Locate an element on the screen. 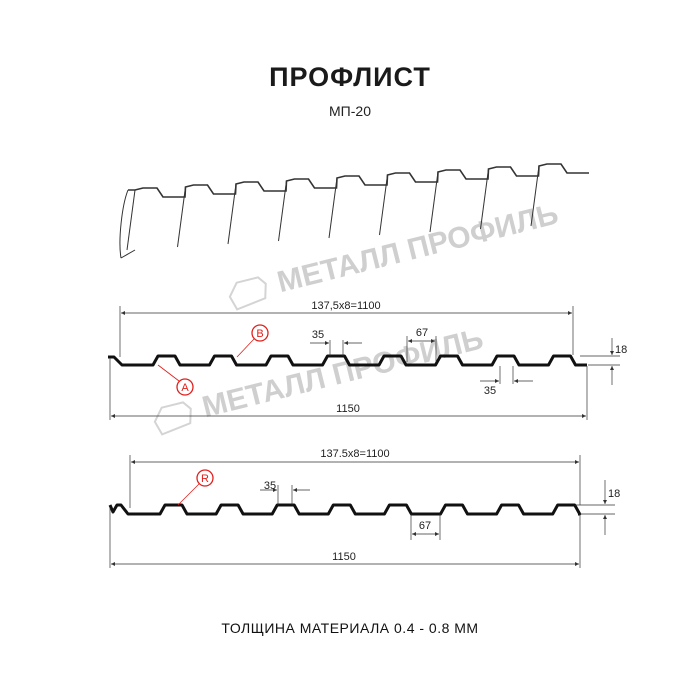 The height and width of the screenshot is (700, 700). profile-b-top-width-label: 35 is located at coordinates (270, 486).